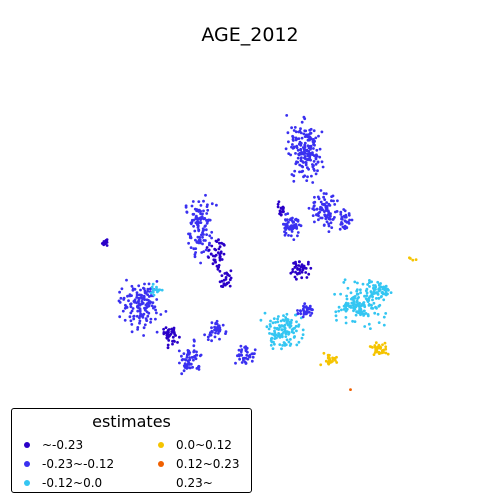 The height and width of the screenshot is (500, 500). What do you see at coordinates (185, 483) in the screenshot?
I see `legend-item-class-6: 0.23~` at bounding box center [185, 483].